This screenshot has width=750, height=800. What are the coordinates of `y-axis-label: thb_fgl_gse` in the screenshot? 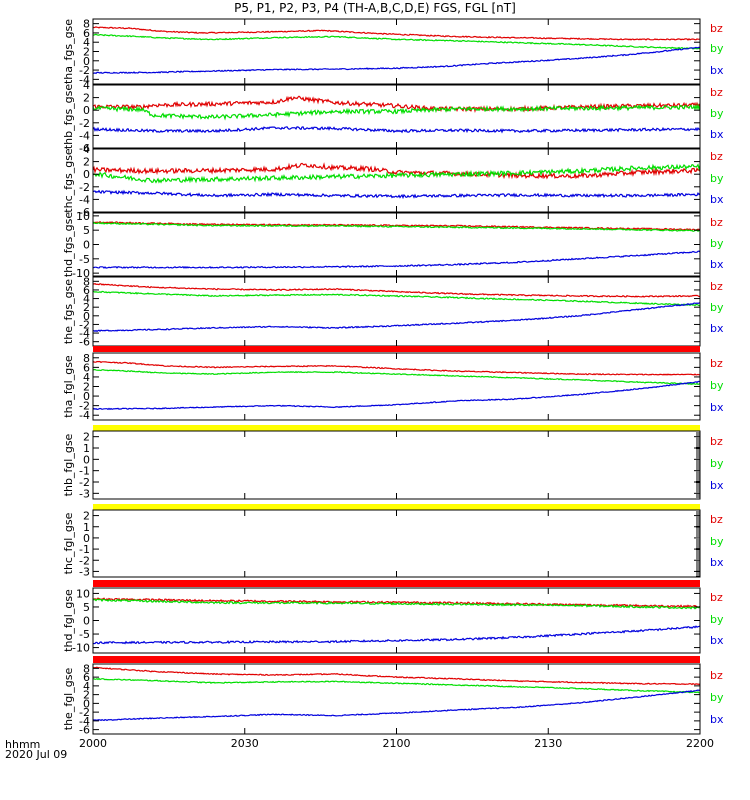 It's located at (68, 464).